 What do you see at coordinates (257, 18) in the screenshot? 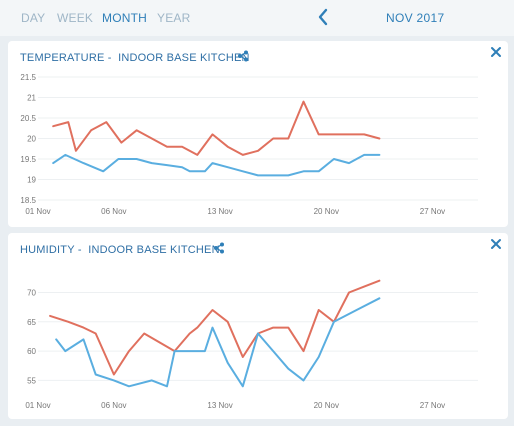
I see `range-toolbar: DAY WEEK MONTH YEAR NOV 2017` at bounding box center [257, 18].